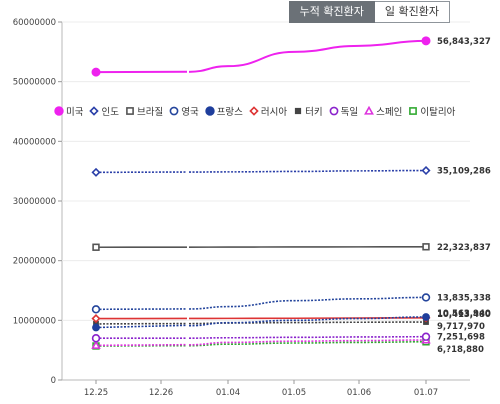  I want to click on x-tick-label: 01.04, so click(228, 393).